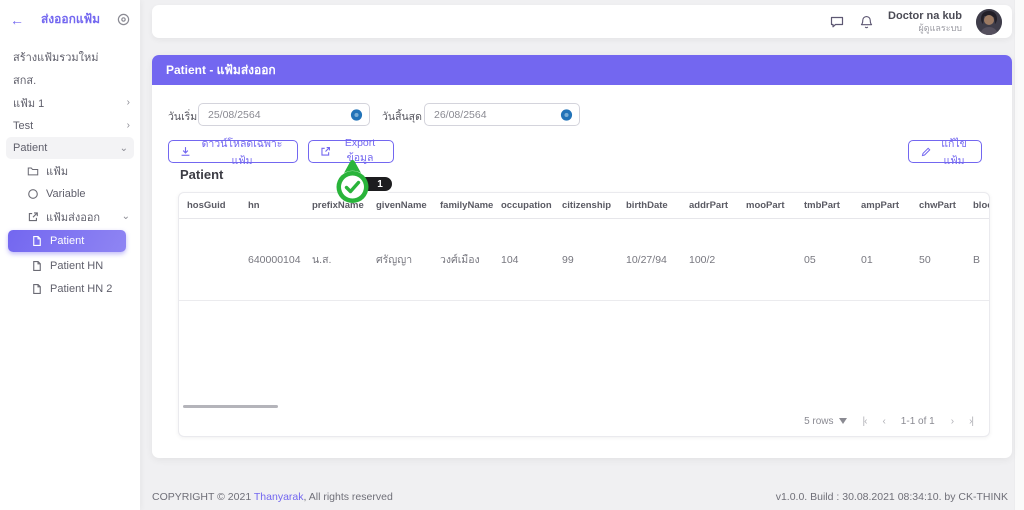  What do you see at coordinates (837, 22) in the screenshot?
I see `chat-icon` at bounding box center [837, 22].